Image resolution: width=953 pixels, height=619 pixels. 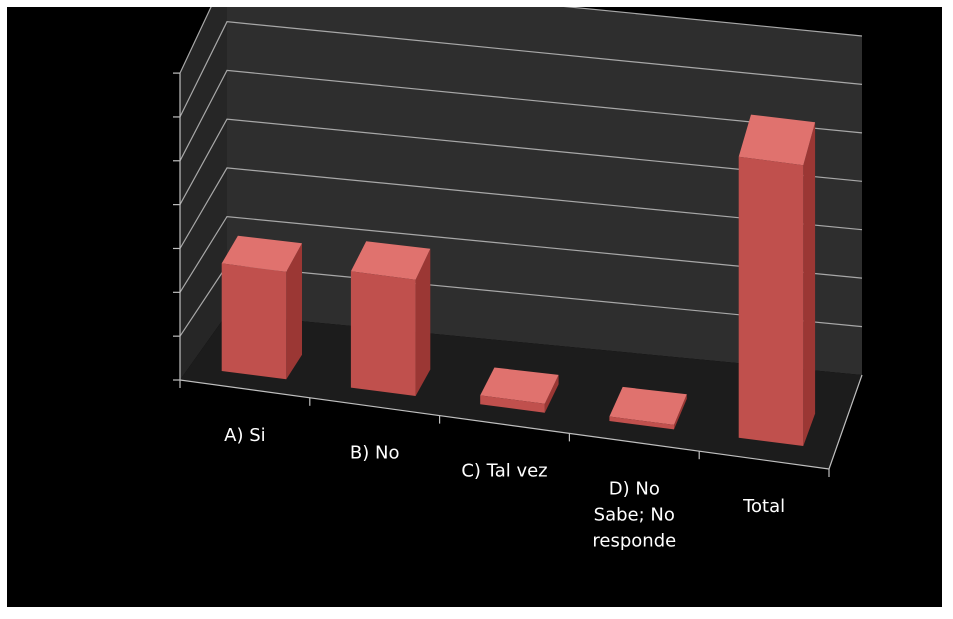 I want to click on x-tick-label: Total, so click(x=763, y=506).